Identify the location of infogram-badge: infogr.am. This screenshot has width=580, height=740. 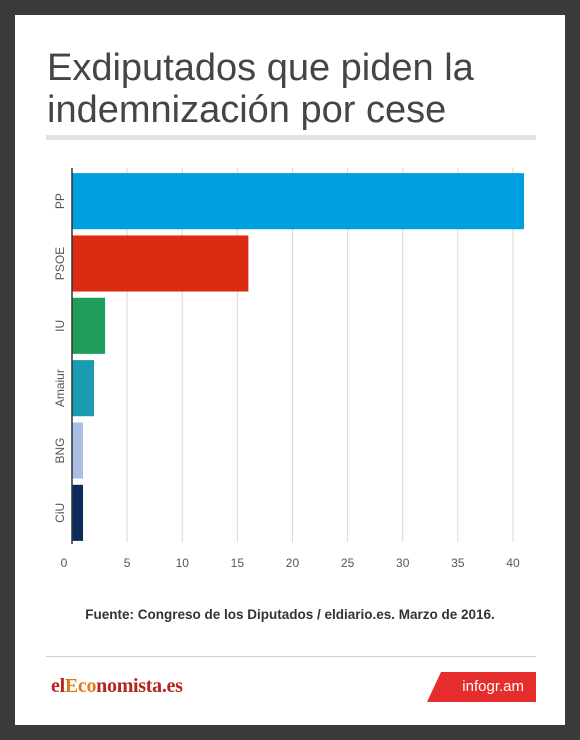
(481, 687).